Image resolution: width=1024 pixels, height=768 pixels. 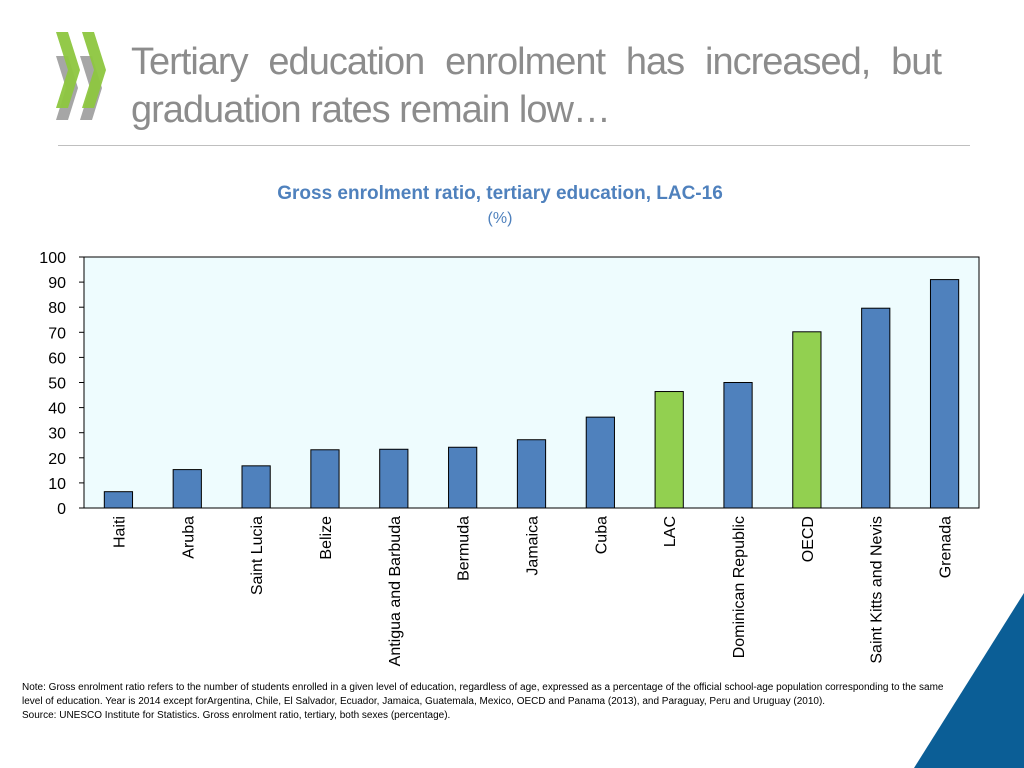 What do you see at coordinates (188, 537) in the screenshot?
I see `x-tick-label: Aruba` at bounding box center [188, 537].